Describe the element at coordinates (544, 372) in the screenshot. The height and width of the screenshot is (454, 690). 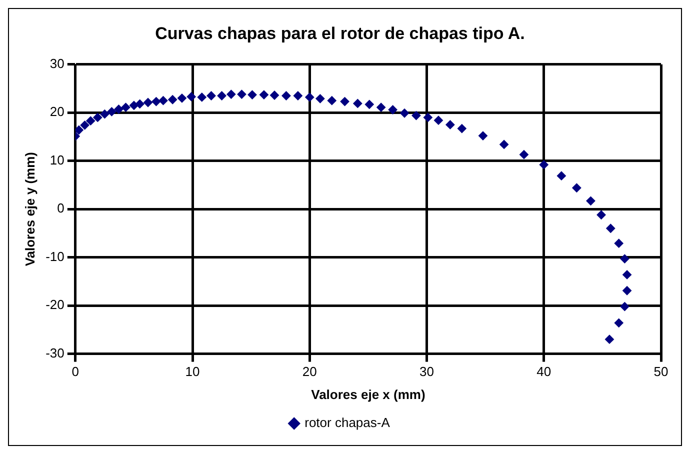
I see `x-tick-label: 40` at that location.